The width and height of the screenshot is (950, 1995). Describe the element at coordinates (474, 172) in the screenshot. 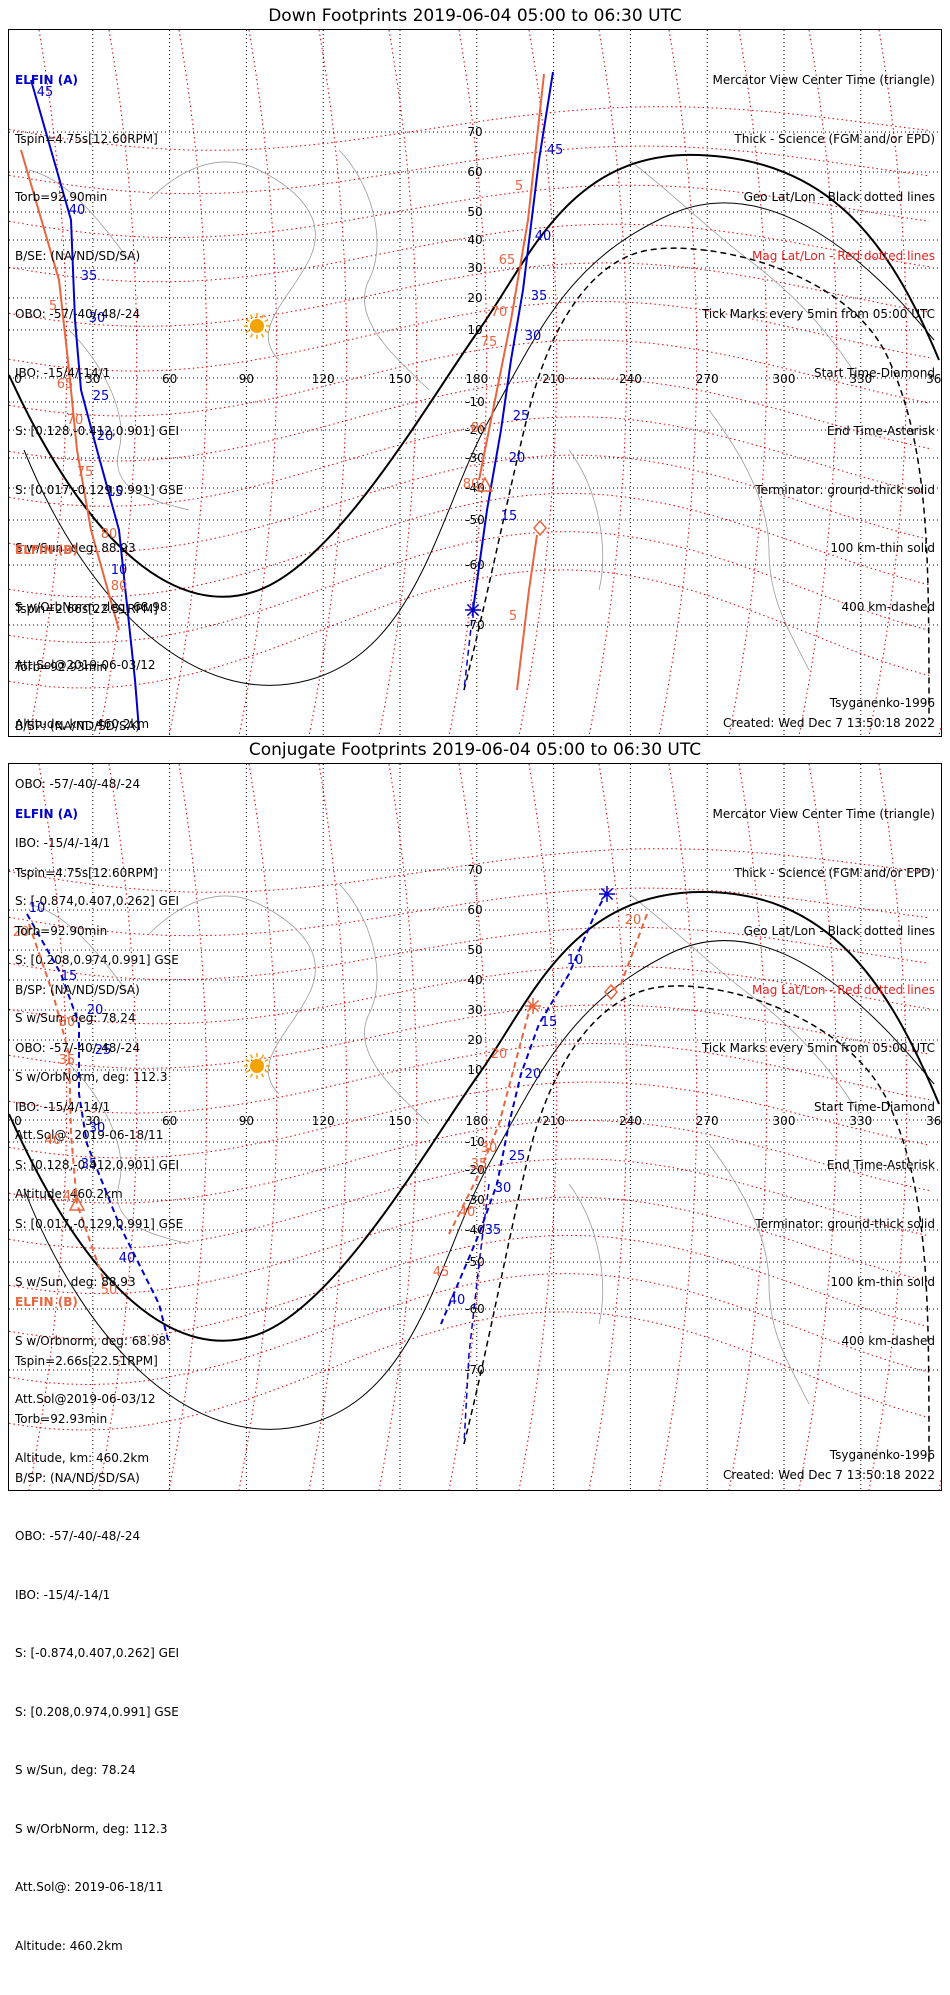

I see `lat-tick-label: 60` at that location.